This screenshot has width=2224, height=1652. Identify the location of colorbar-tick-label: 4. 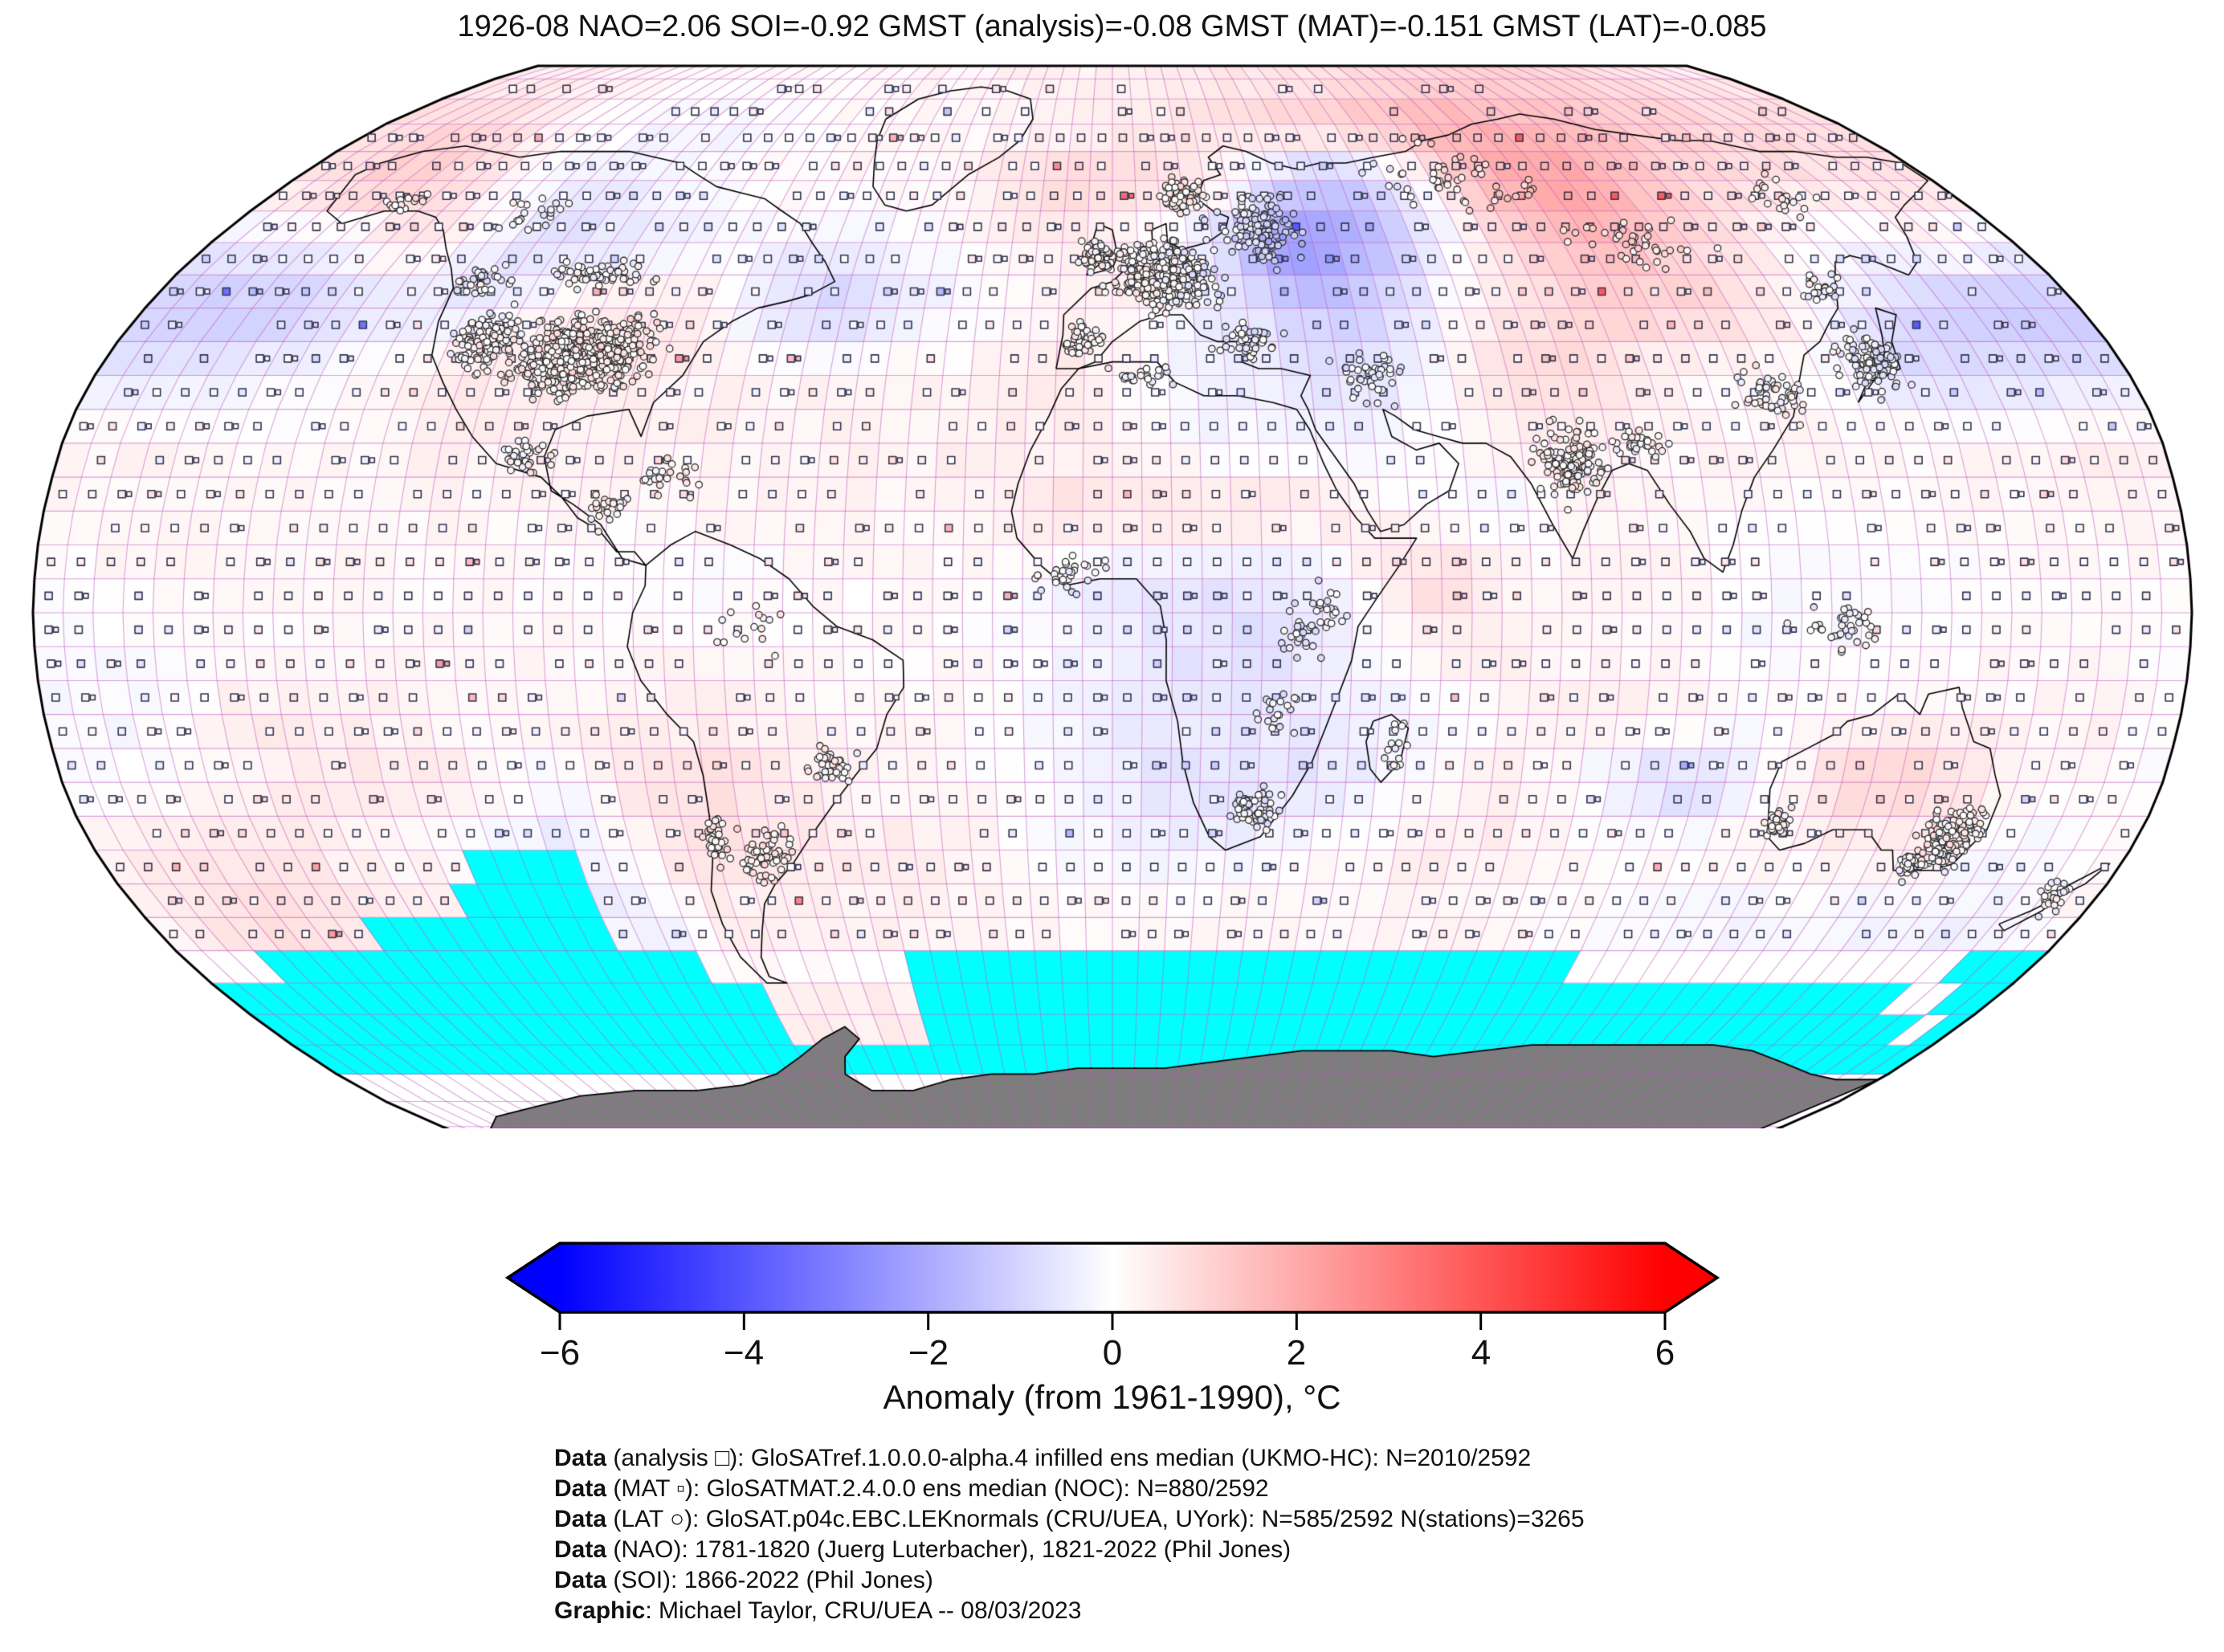
(1481, 1353).